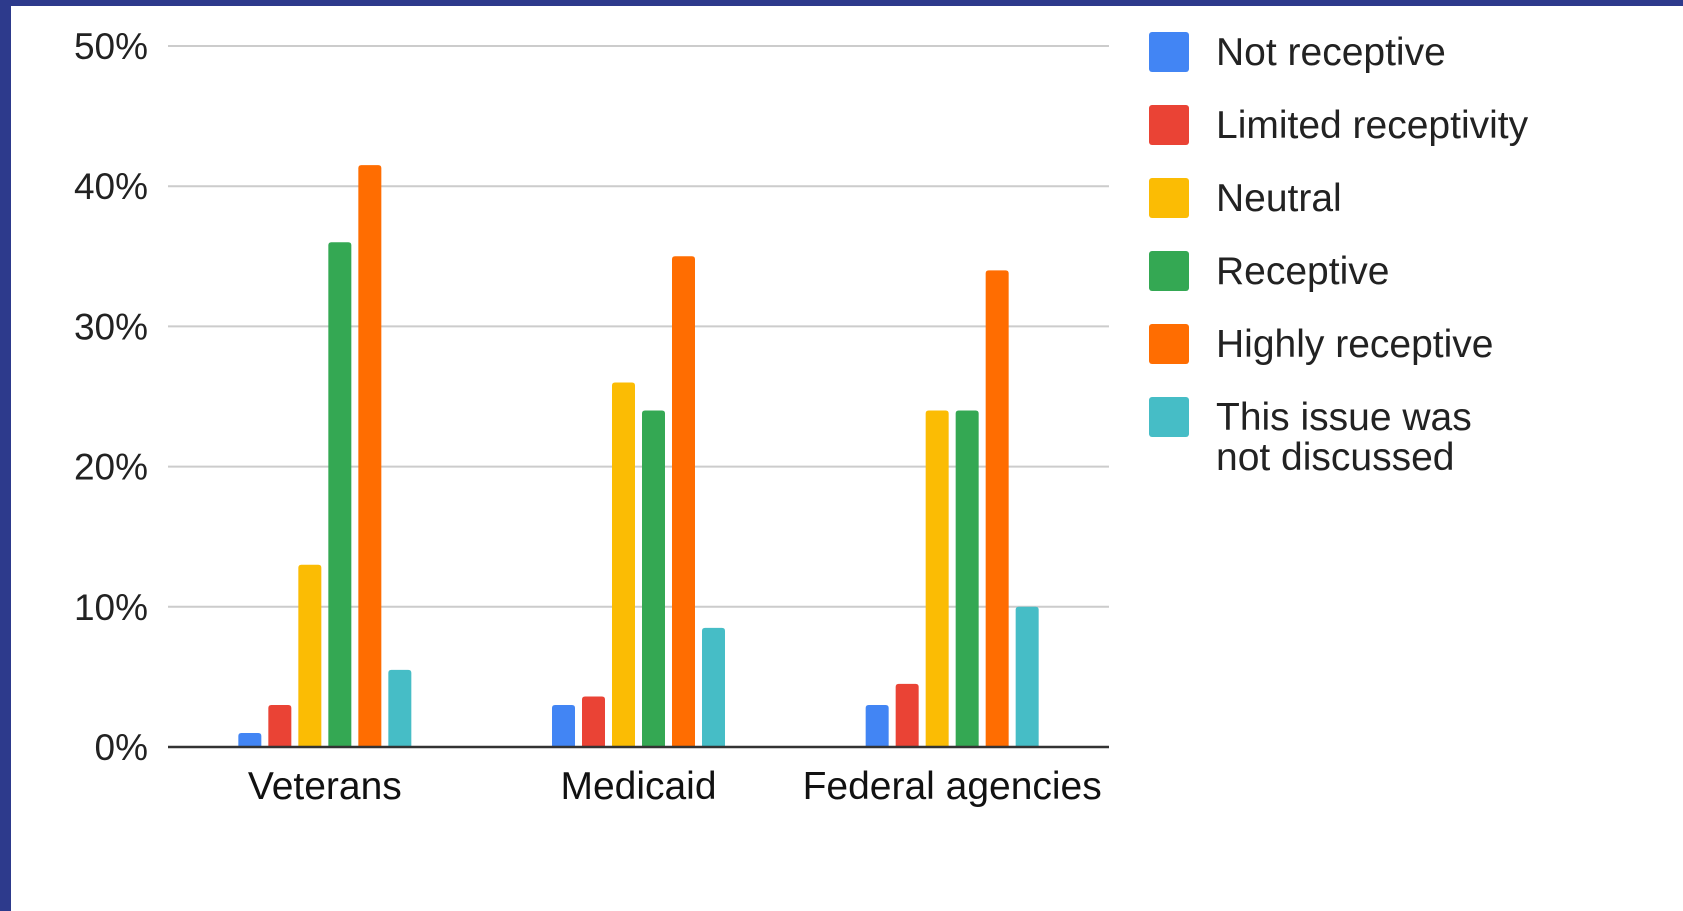 This screenshot has width=1683, height=911. Describe the element at coordinates (1344, 437) in the screenshot. I see `legend-label: This issue was not discussed` at that location.